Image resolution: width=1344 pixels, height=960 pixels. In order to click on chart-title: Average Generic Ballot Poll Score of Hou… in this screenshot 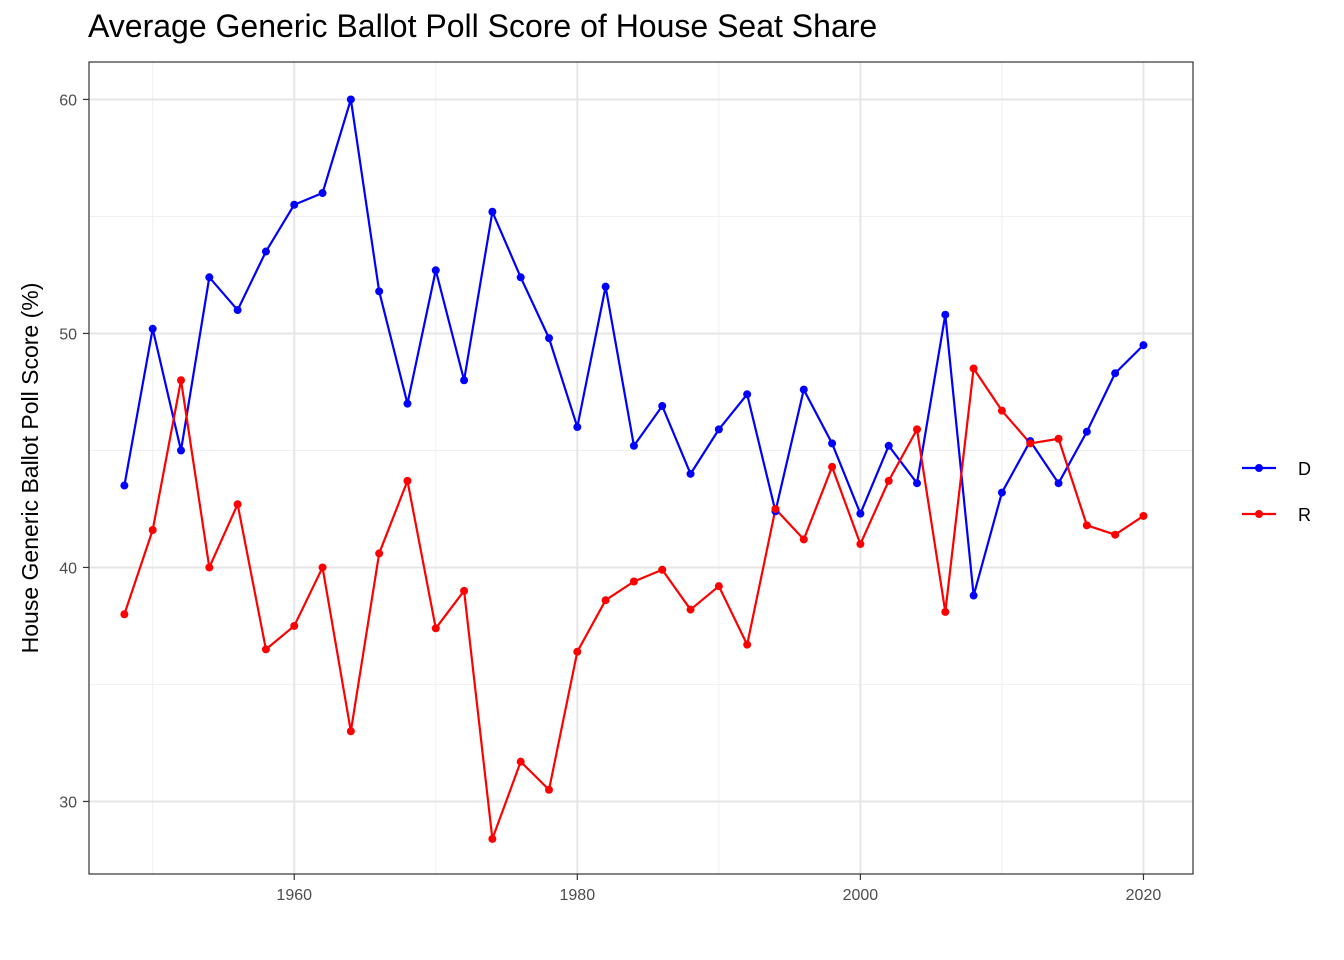, I will do `click(483, 26)`.